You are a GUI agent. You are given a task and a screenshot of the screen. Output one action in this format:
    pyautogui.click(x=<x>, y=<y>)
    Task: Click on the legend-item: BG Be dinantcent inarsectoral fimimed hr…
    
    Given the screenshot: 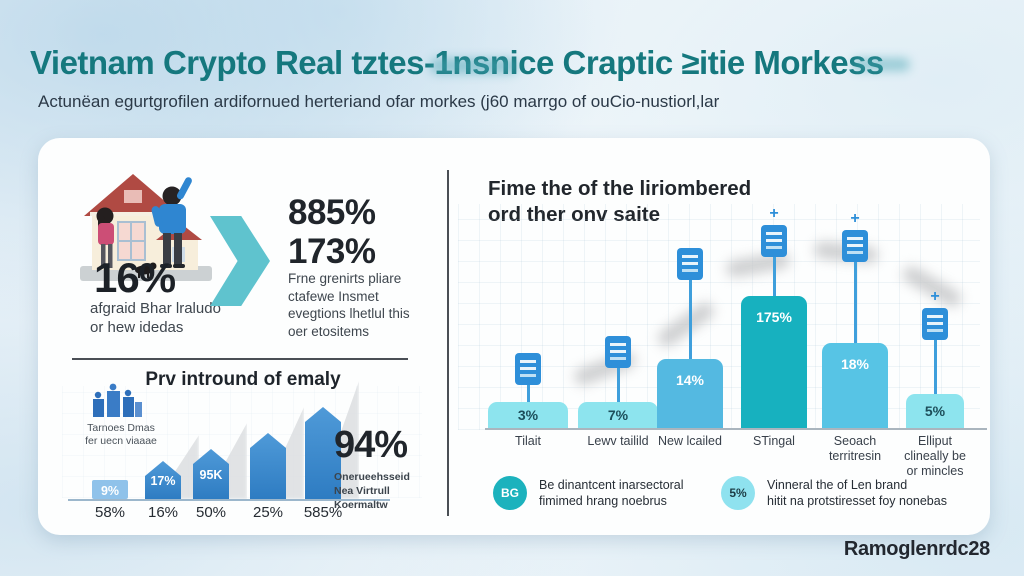 What is the action you would take?
    pyautogui.click(x=588, y=493)
    